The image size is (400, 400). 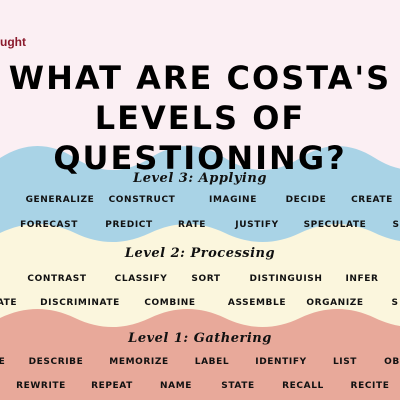 What do you see at coordinates (49, 225) in the screenshot?
I see `verb-word: FORECAST` at bounding box center [49, 225].